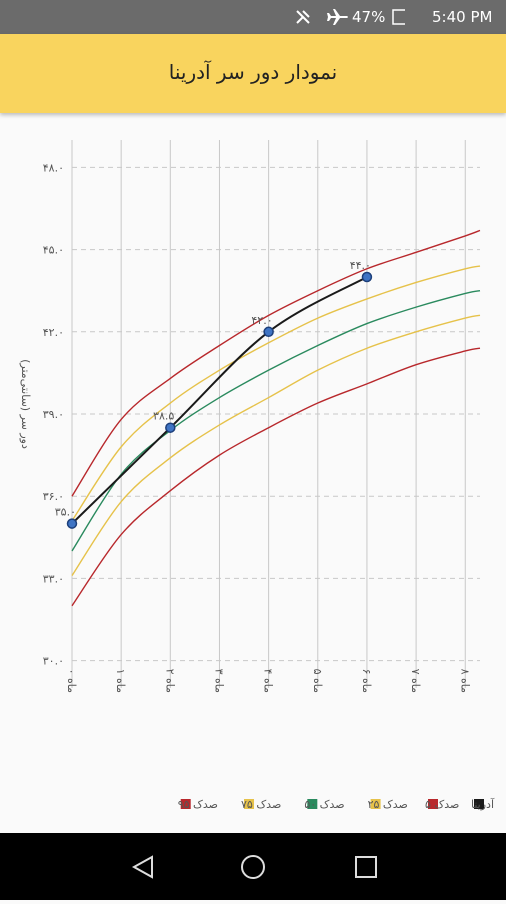 The image size is (506, 904). Describe the element at coordinates (464, 681) in the screenshot. I see `x-tick-label: ماه ۸` at that location.